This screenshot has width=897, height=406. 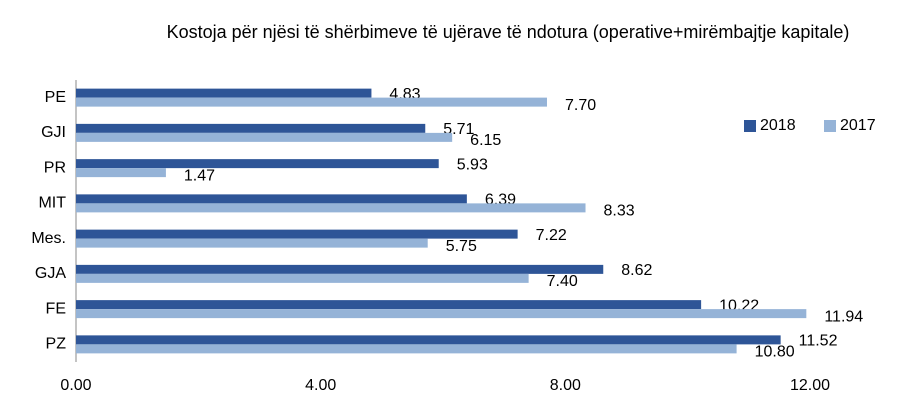 What do you see at coordinates (818, 341) in the screenshot?
I see `value-label: 11.52` at bounding box center [818, 341].